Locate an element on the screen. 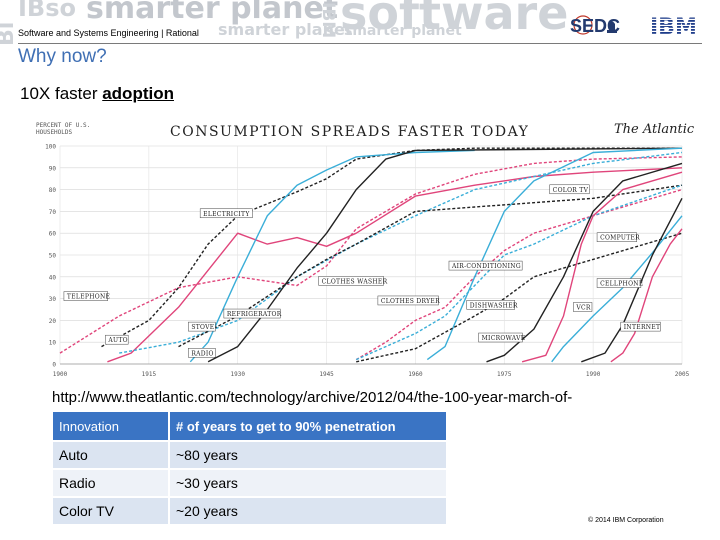  series-label: AUTO is located at coordinates (117, 340).